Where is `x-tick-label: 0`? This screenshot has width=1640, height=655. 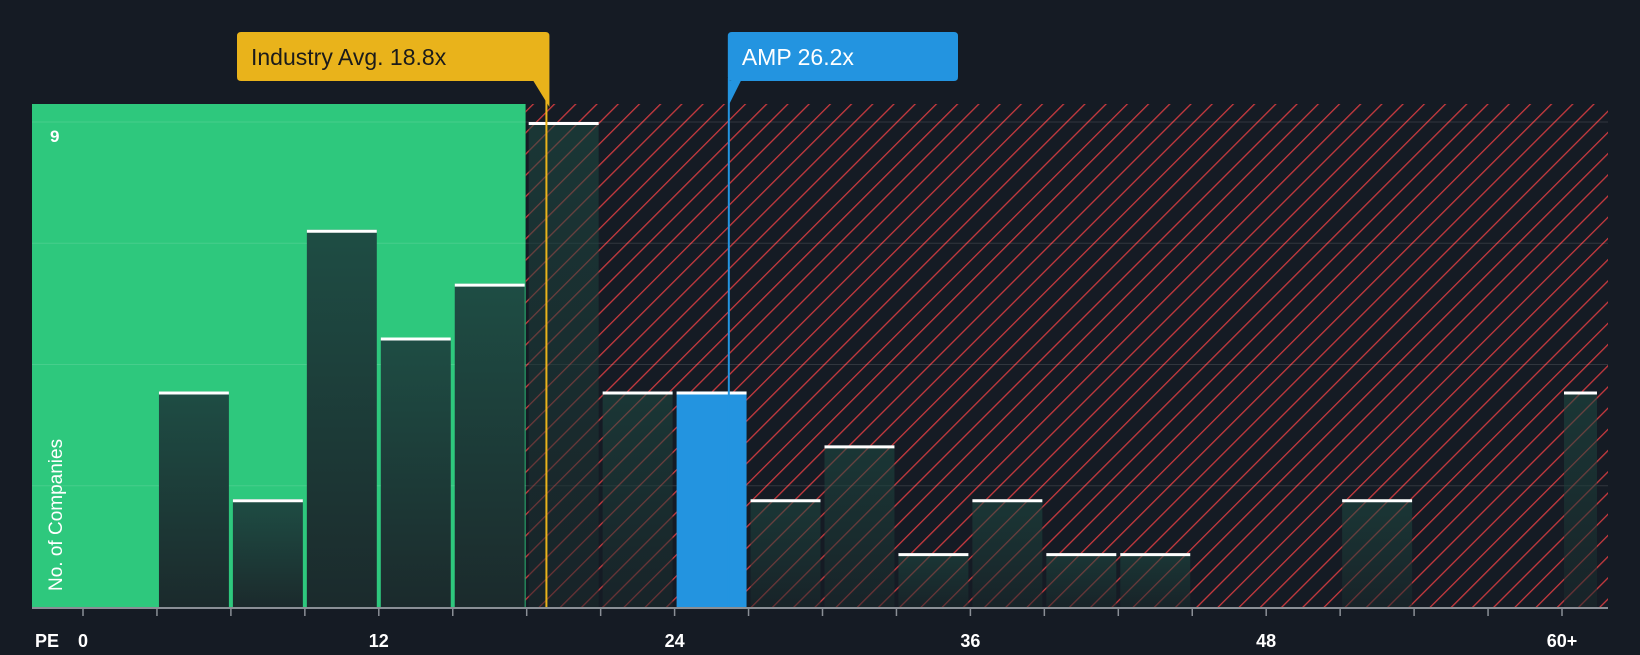 x-tick-label: 0 is located at coordinates (83, 640).